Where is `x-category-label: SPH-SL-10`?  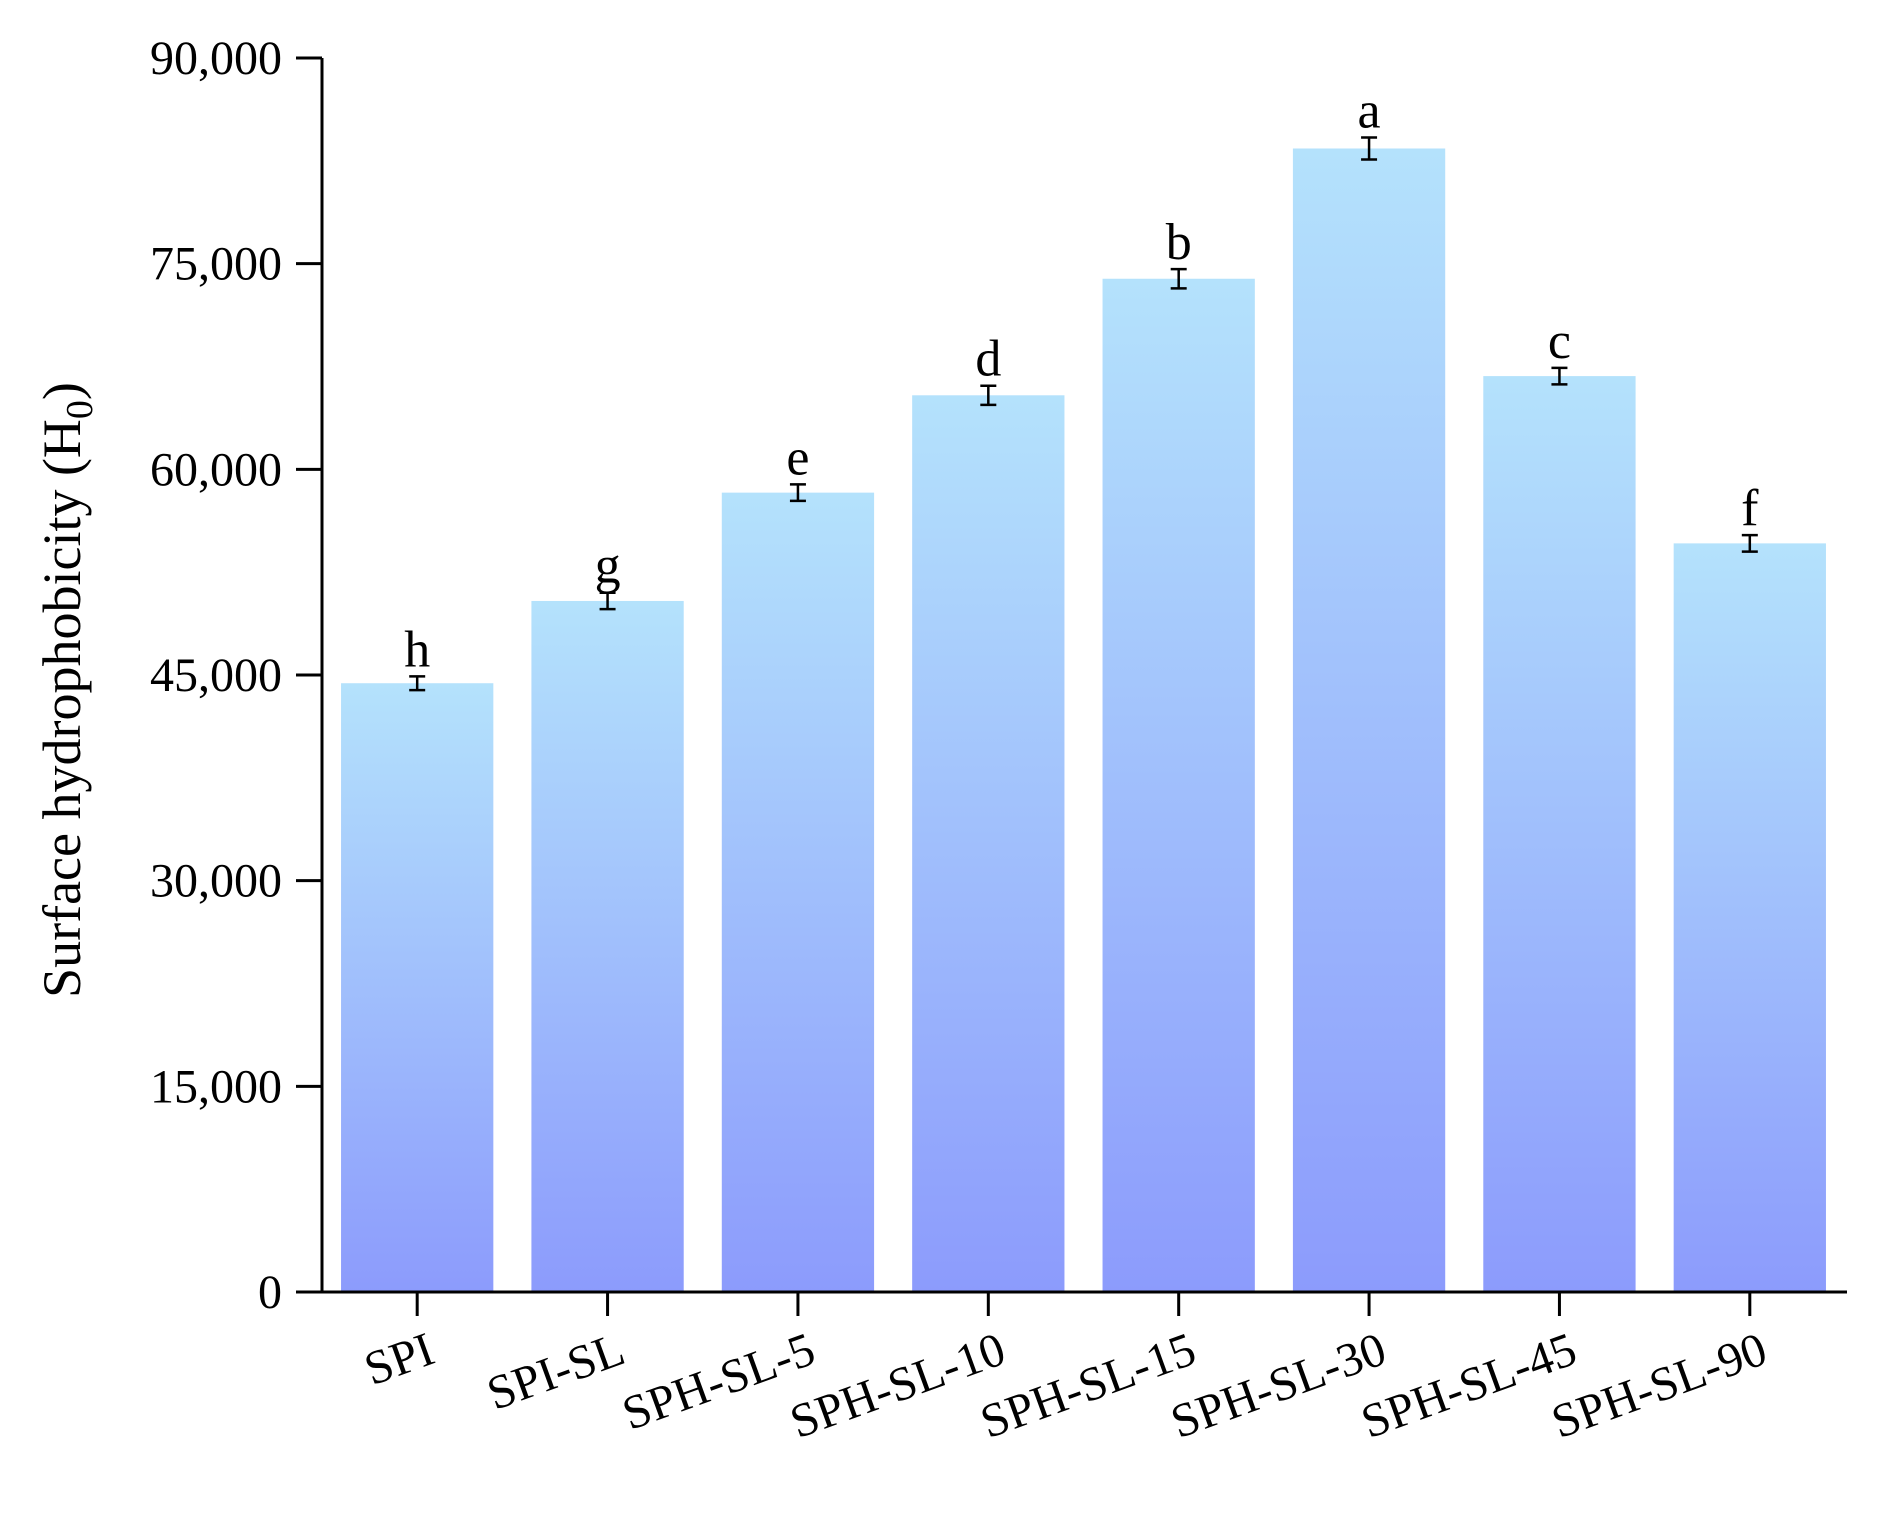
x-category-label: SPH-SL-10 is located at coordinates (897, 1386).